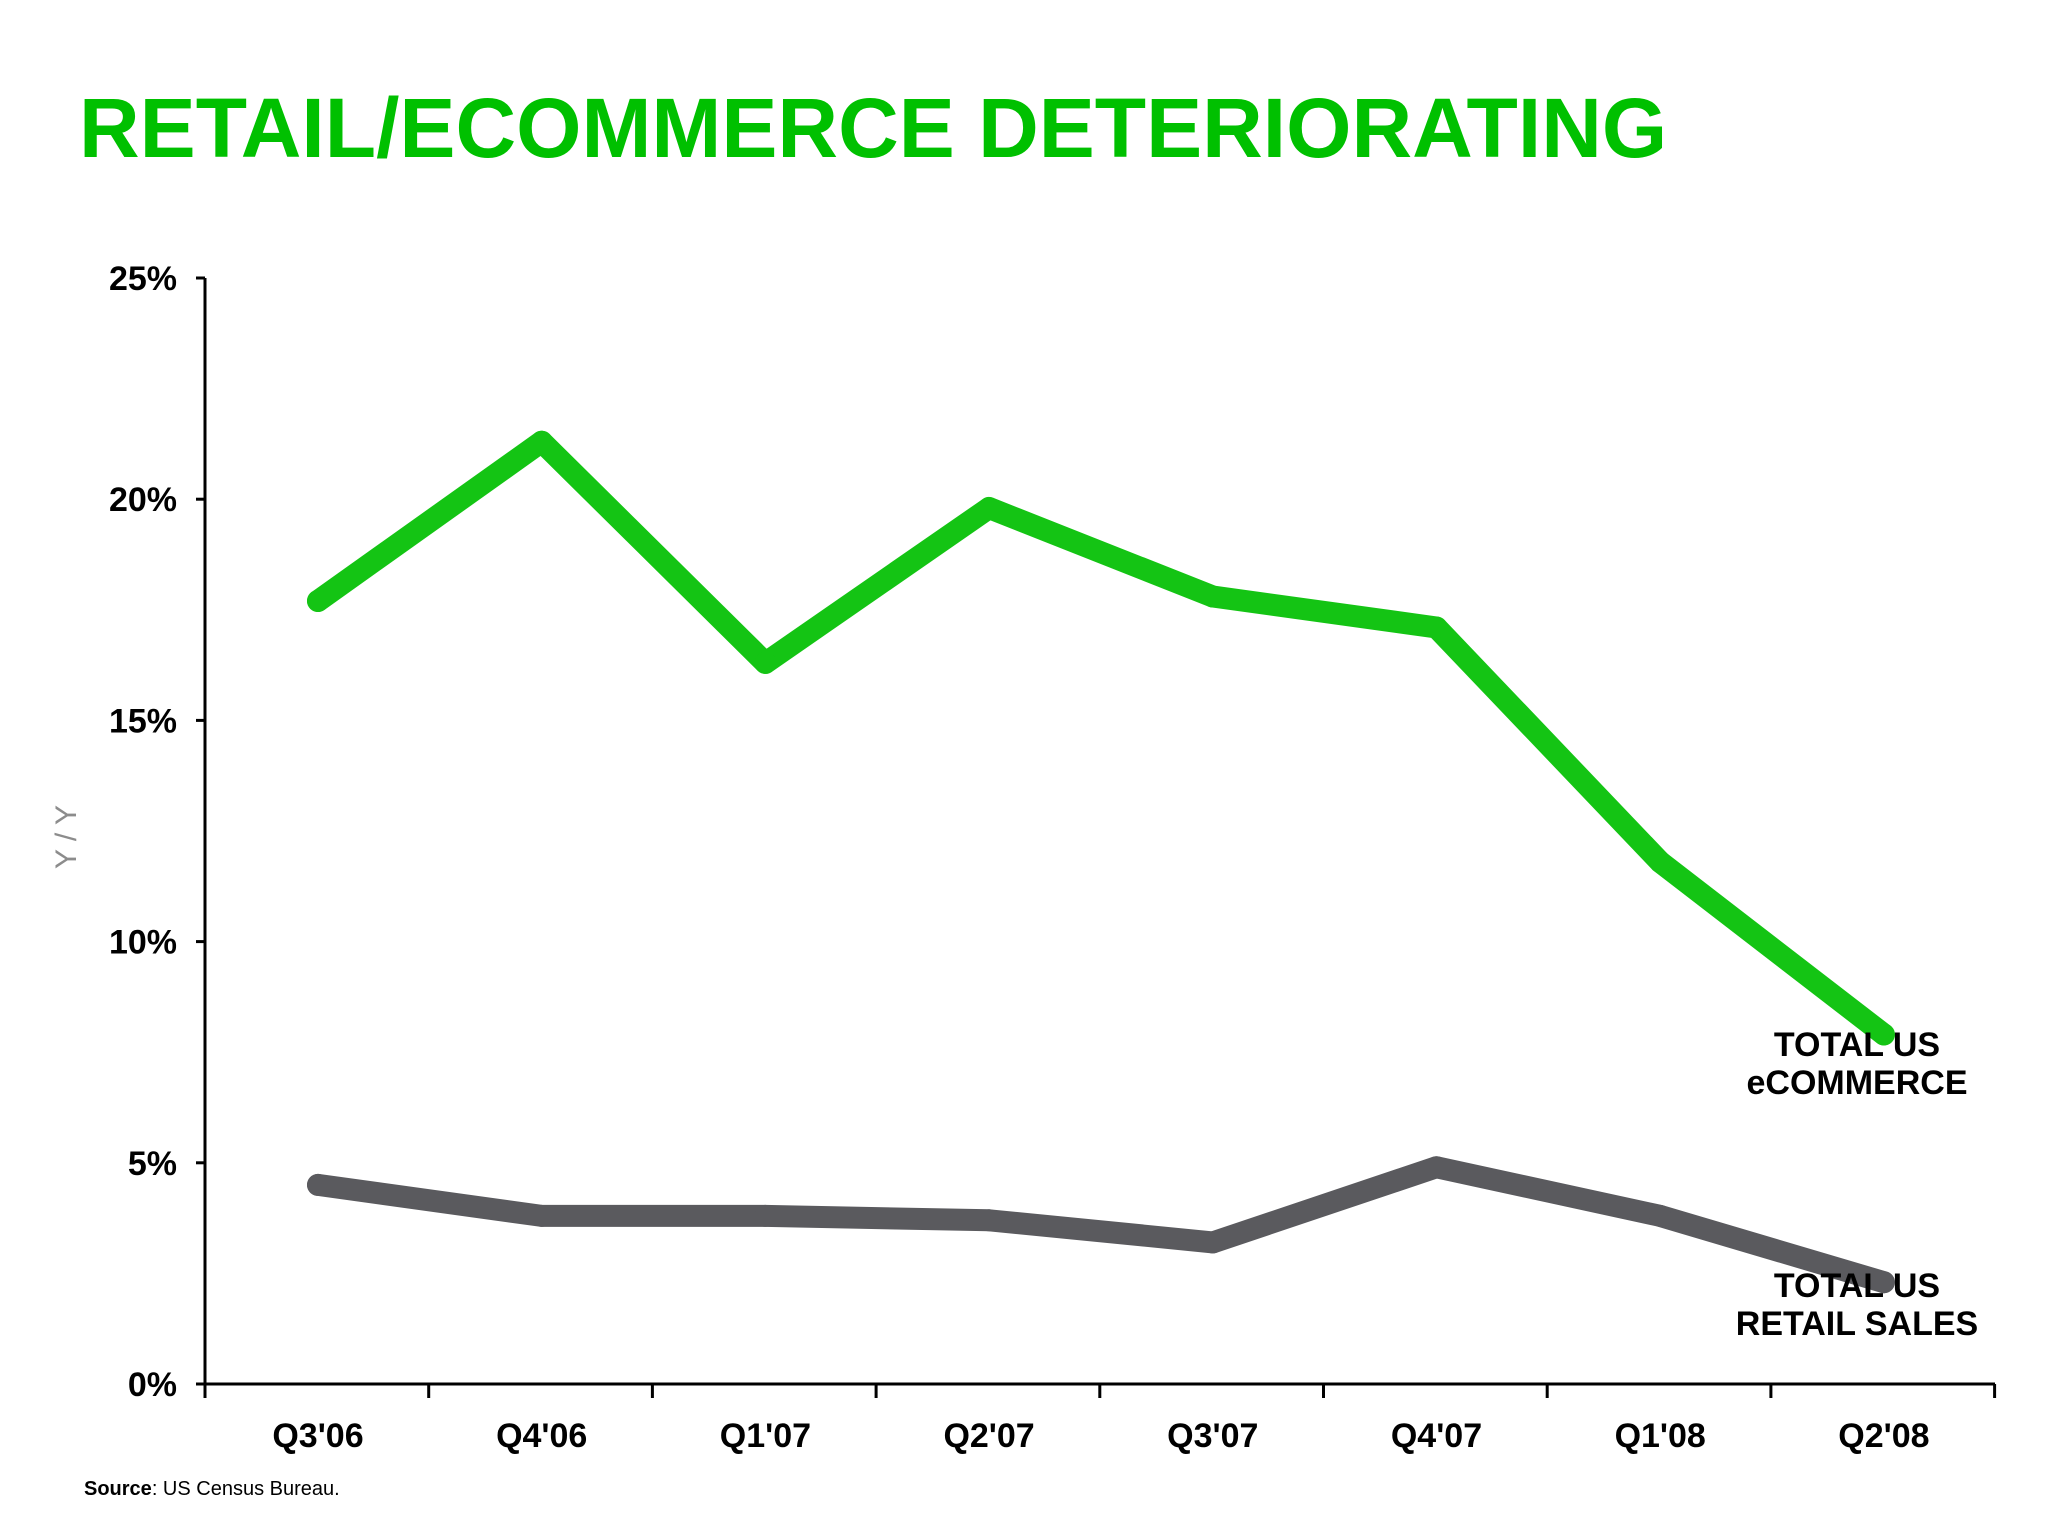 Image resolution: width=2048 pixels, height=1539 pixels. What do you see at coordinates (143, 721) in the screenshot?
I see `y-tick-label: 15%` at bounding box center [143, 721].